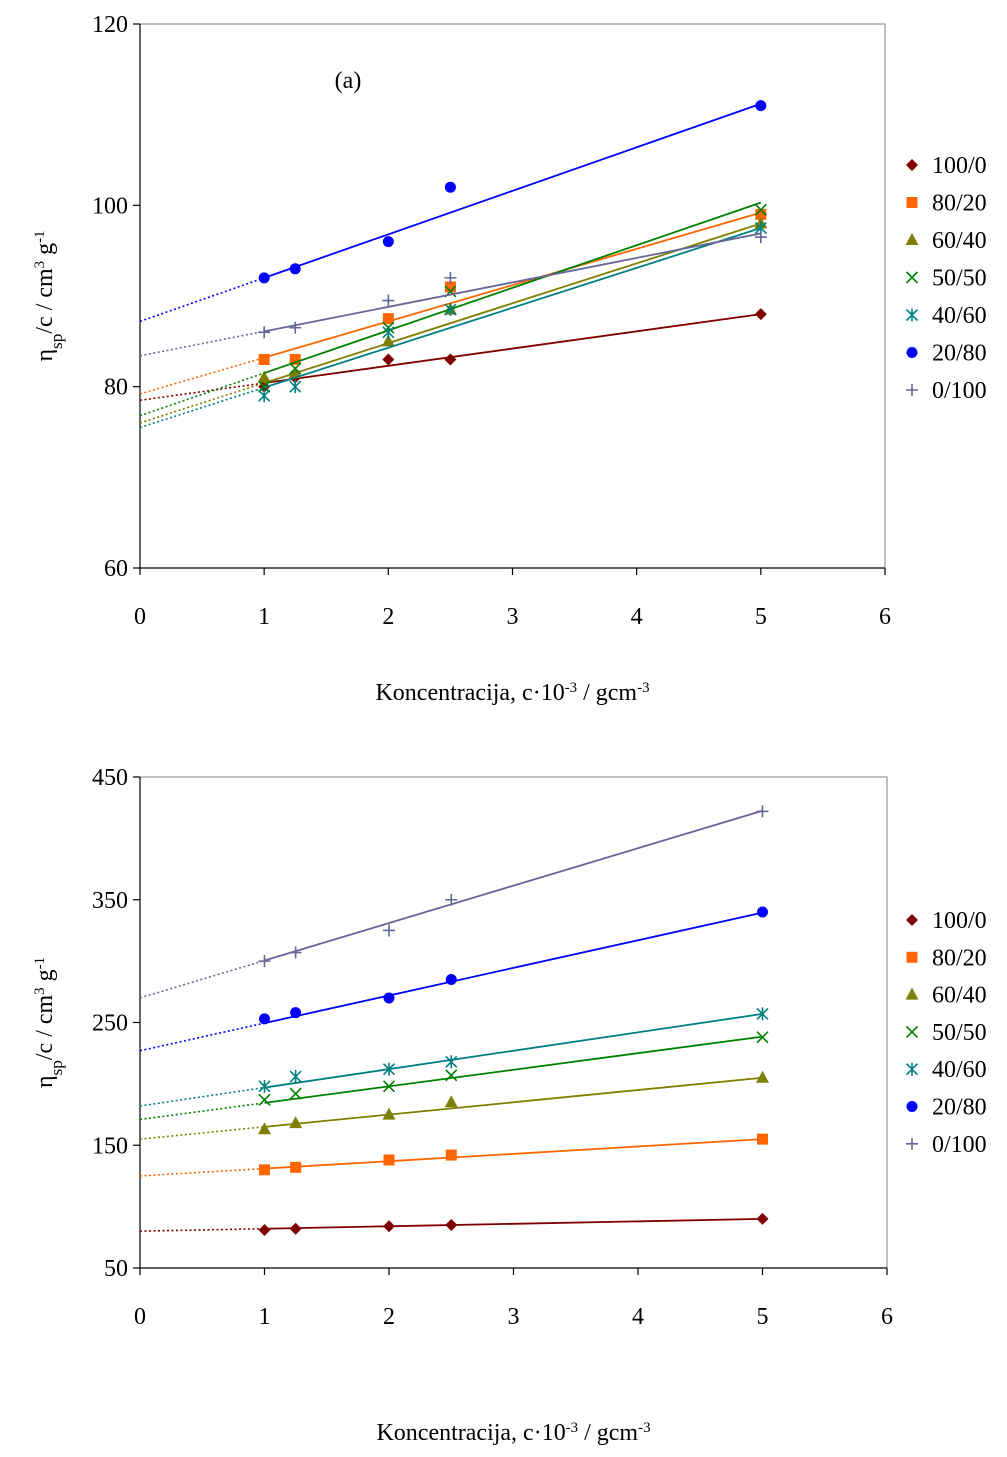 Image resolution: width=1007 pixels, height=1457 pixels. What do you see at coordinates (110, 1146) in the screenshot?
I see `y-tick-label: 150` at bounding box center [110, 1146].